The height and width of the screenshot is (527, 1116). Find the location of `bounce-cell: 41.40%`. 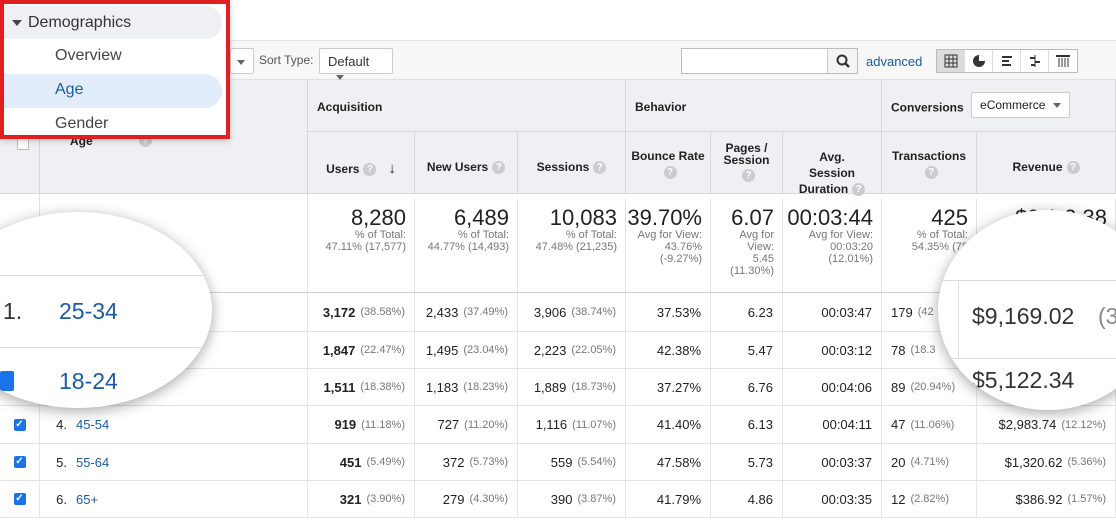

bounce-cell: 41.40% is located at coordinates (668, 424).